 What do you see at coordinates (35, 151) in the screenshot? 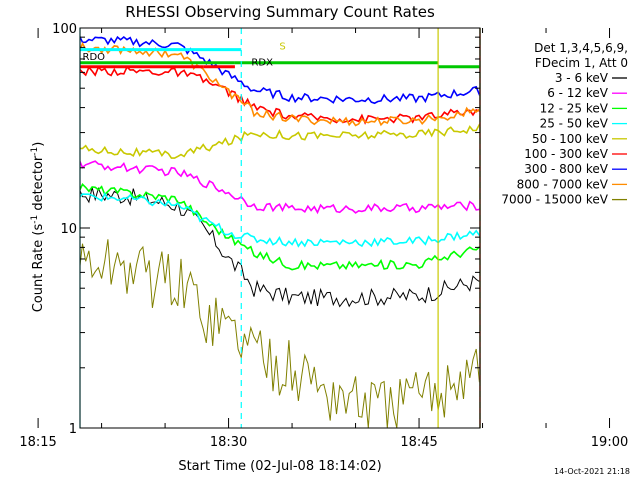
I see `y-axis-label-sup2: -1` at bounding box center [35, 151].